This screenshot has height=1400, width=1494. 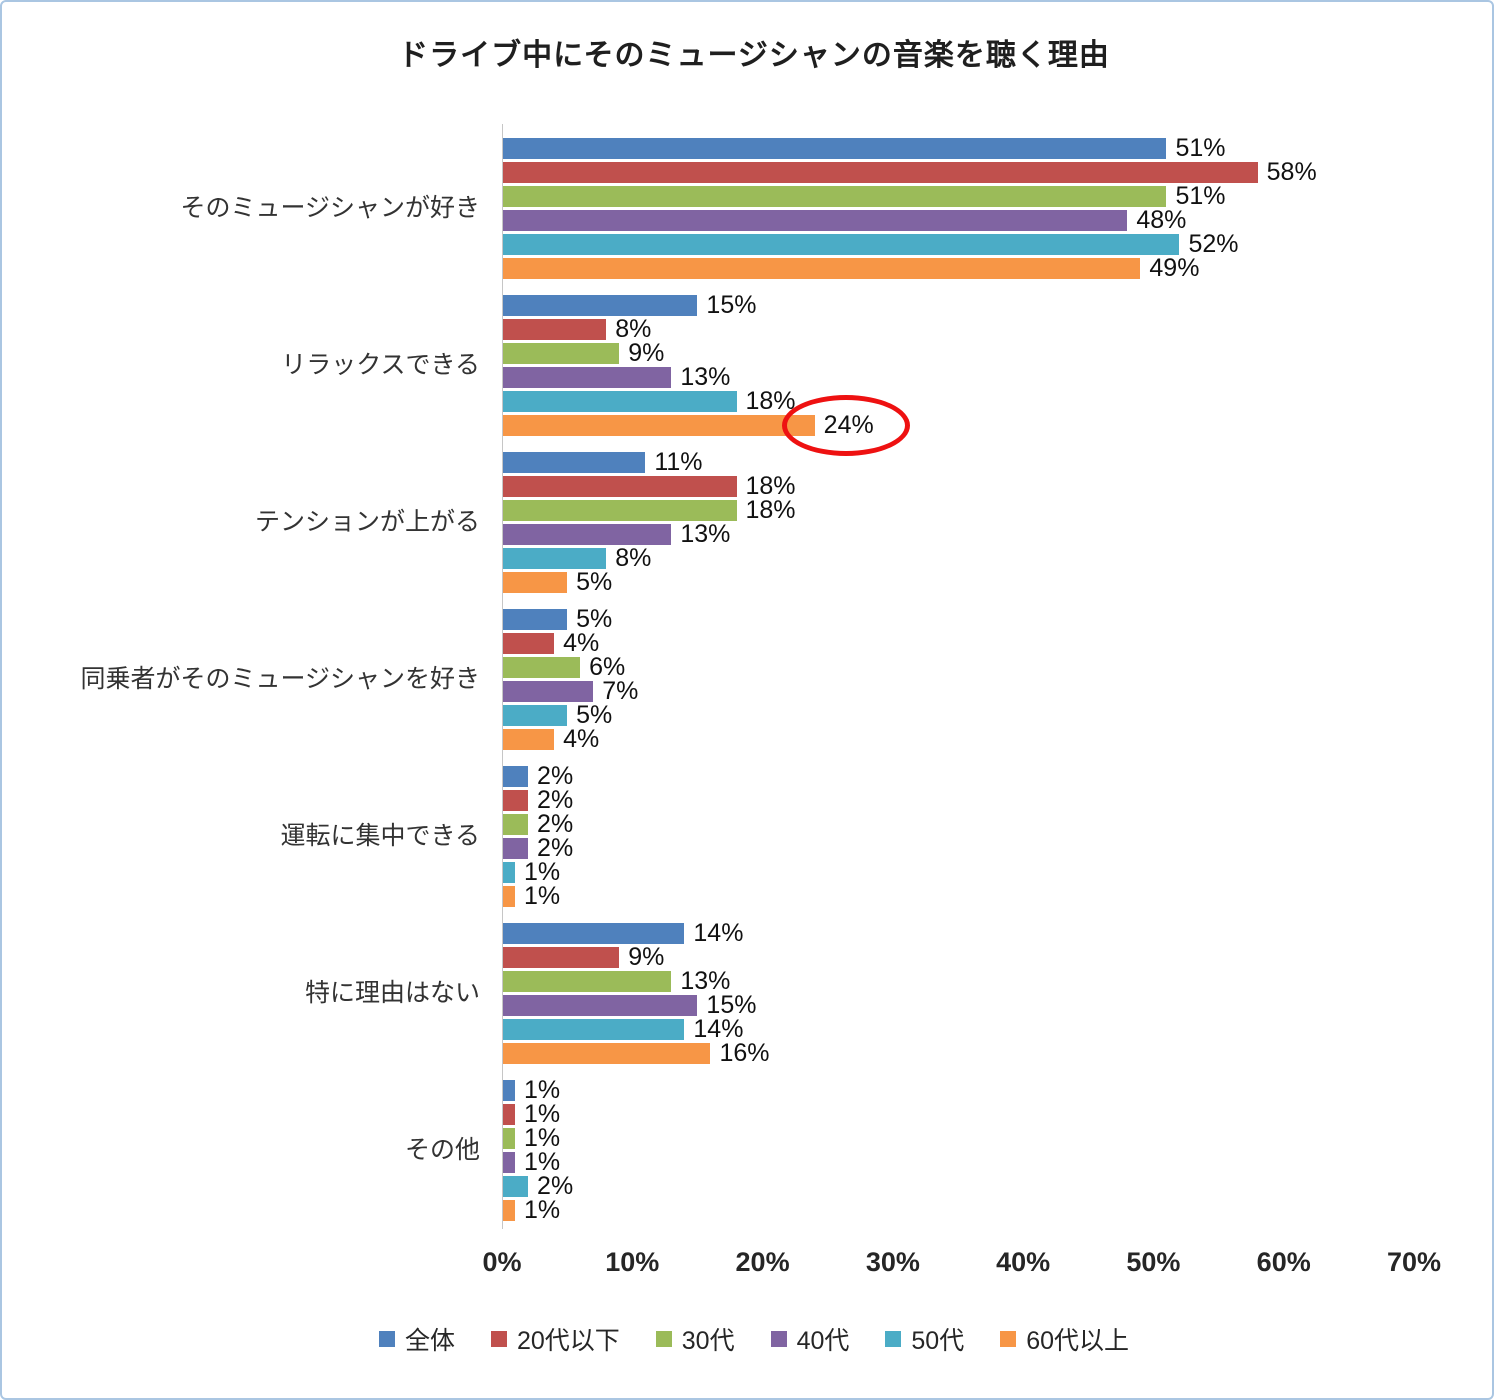 I want to click on bar-line: 5%, so click(x=958, y=582).